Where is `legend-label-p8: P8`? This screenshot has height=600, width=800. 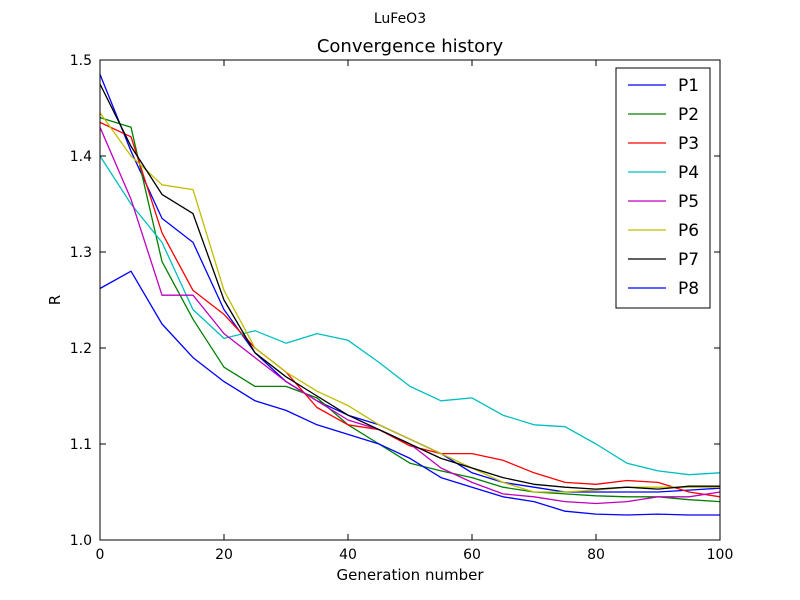 legend-label-p8: P8 is located at coordinates (688, 289).